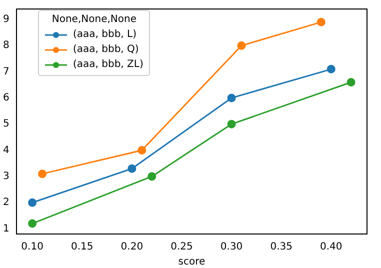 This screenshot has height=268, width=381. What do you see at coordinates (105, 34) in the screenshot?
I see `legend-label: (aaa, bbb, L)` at bounding box center [105, 34].